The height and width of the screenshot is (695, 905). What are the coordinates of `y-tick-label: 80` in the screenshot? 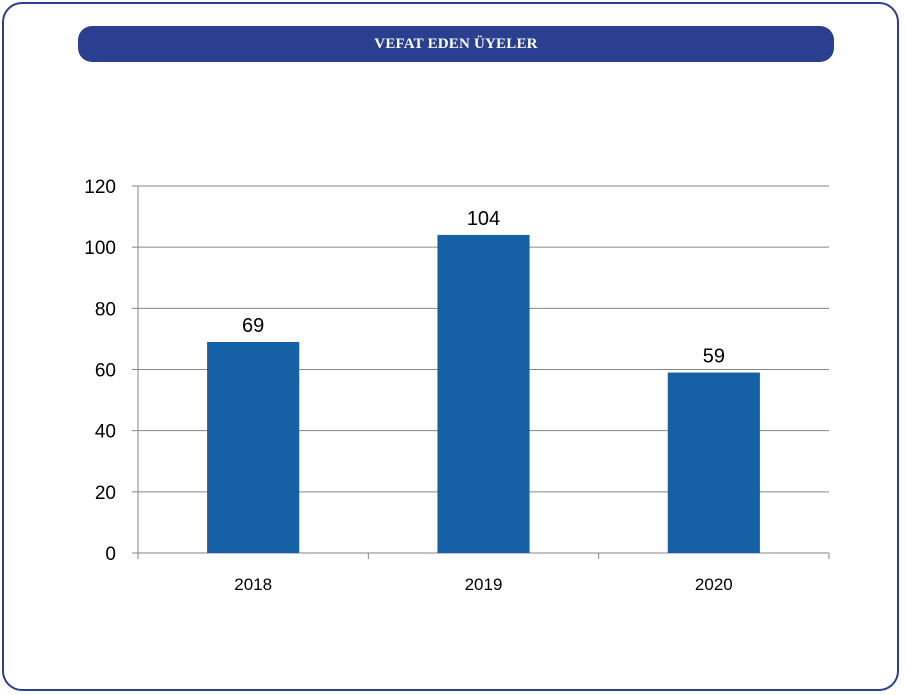 It's located at (105, 309).